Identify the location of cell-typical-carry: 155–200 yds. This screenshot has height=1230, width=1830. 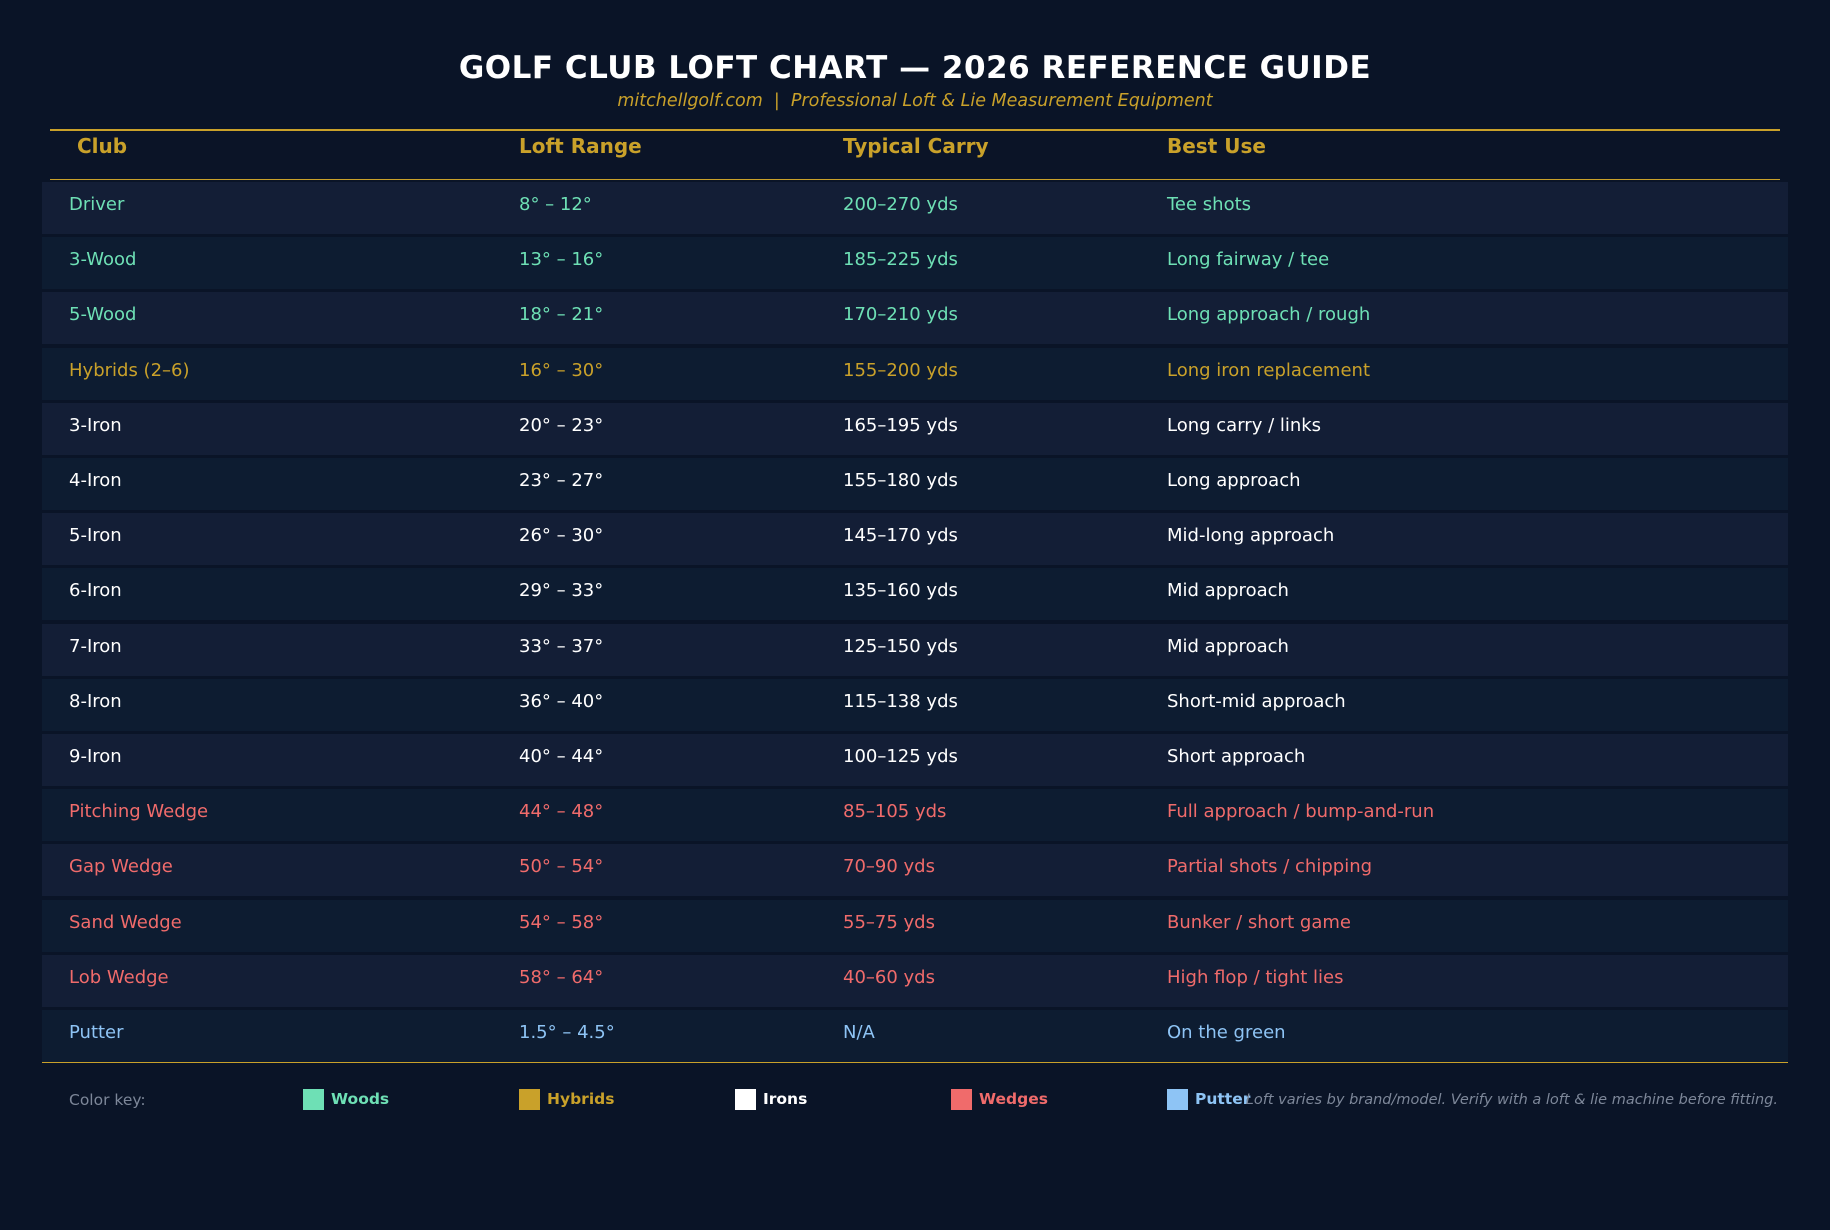
(900, 370).